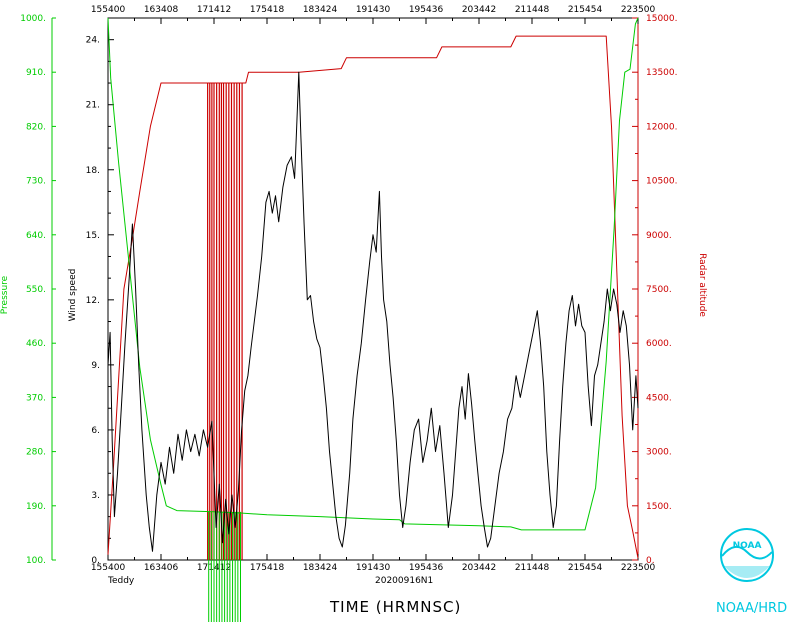 This screenshot has width=800, height=640. I want to click on radar-altitude-tick-label: 12000., so click(662, 127).